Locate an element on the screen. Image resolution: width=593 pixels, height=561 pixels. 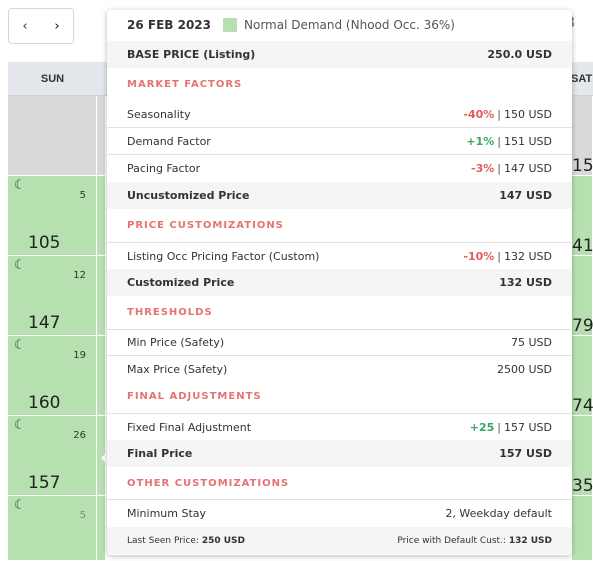
prev-month-button: ‹ is located at coordinates (25, 26).